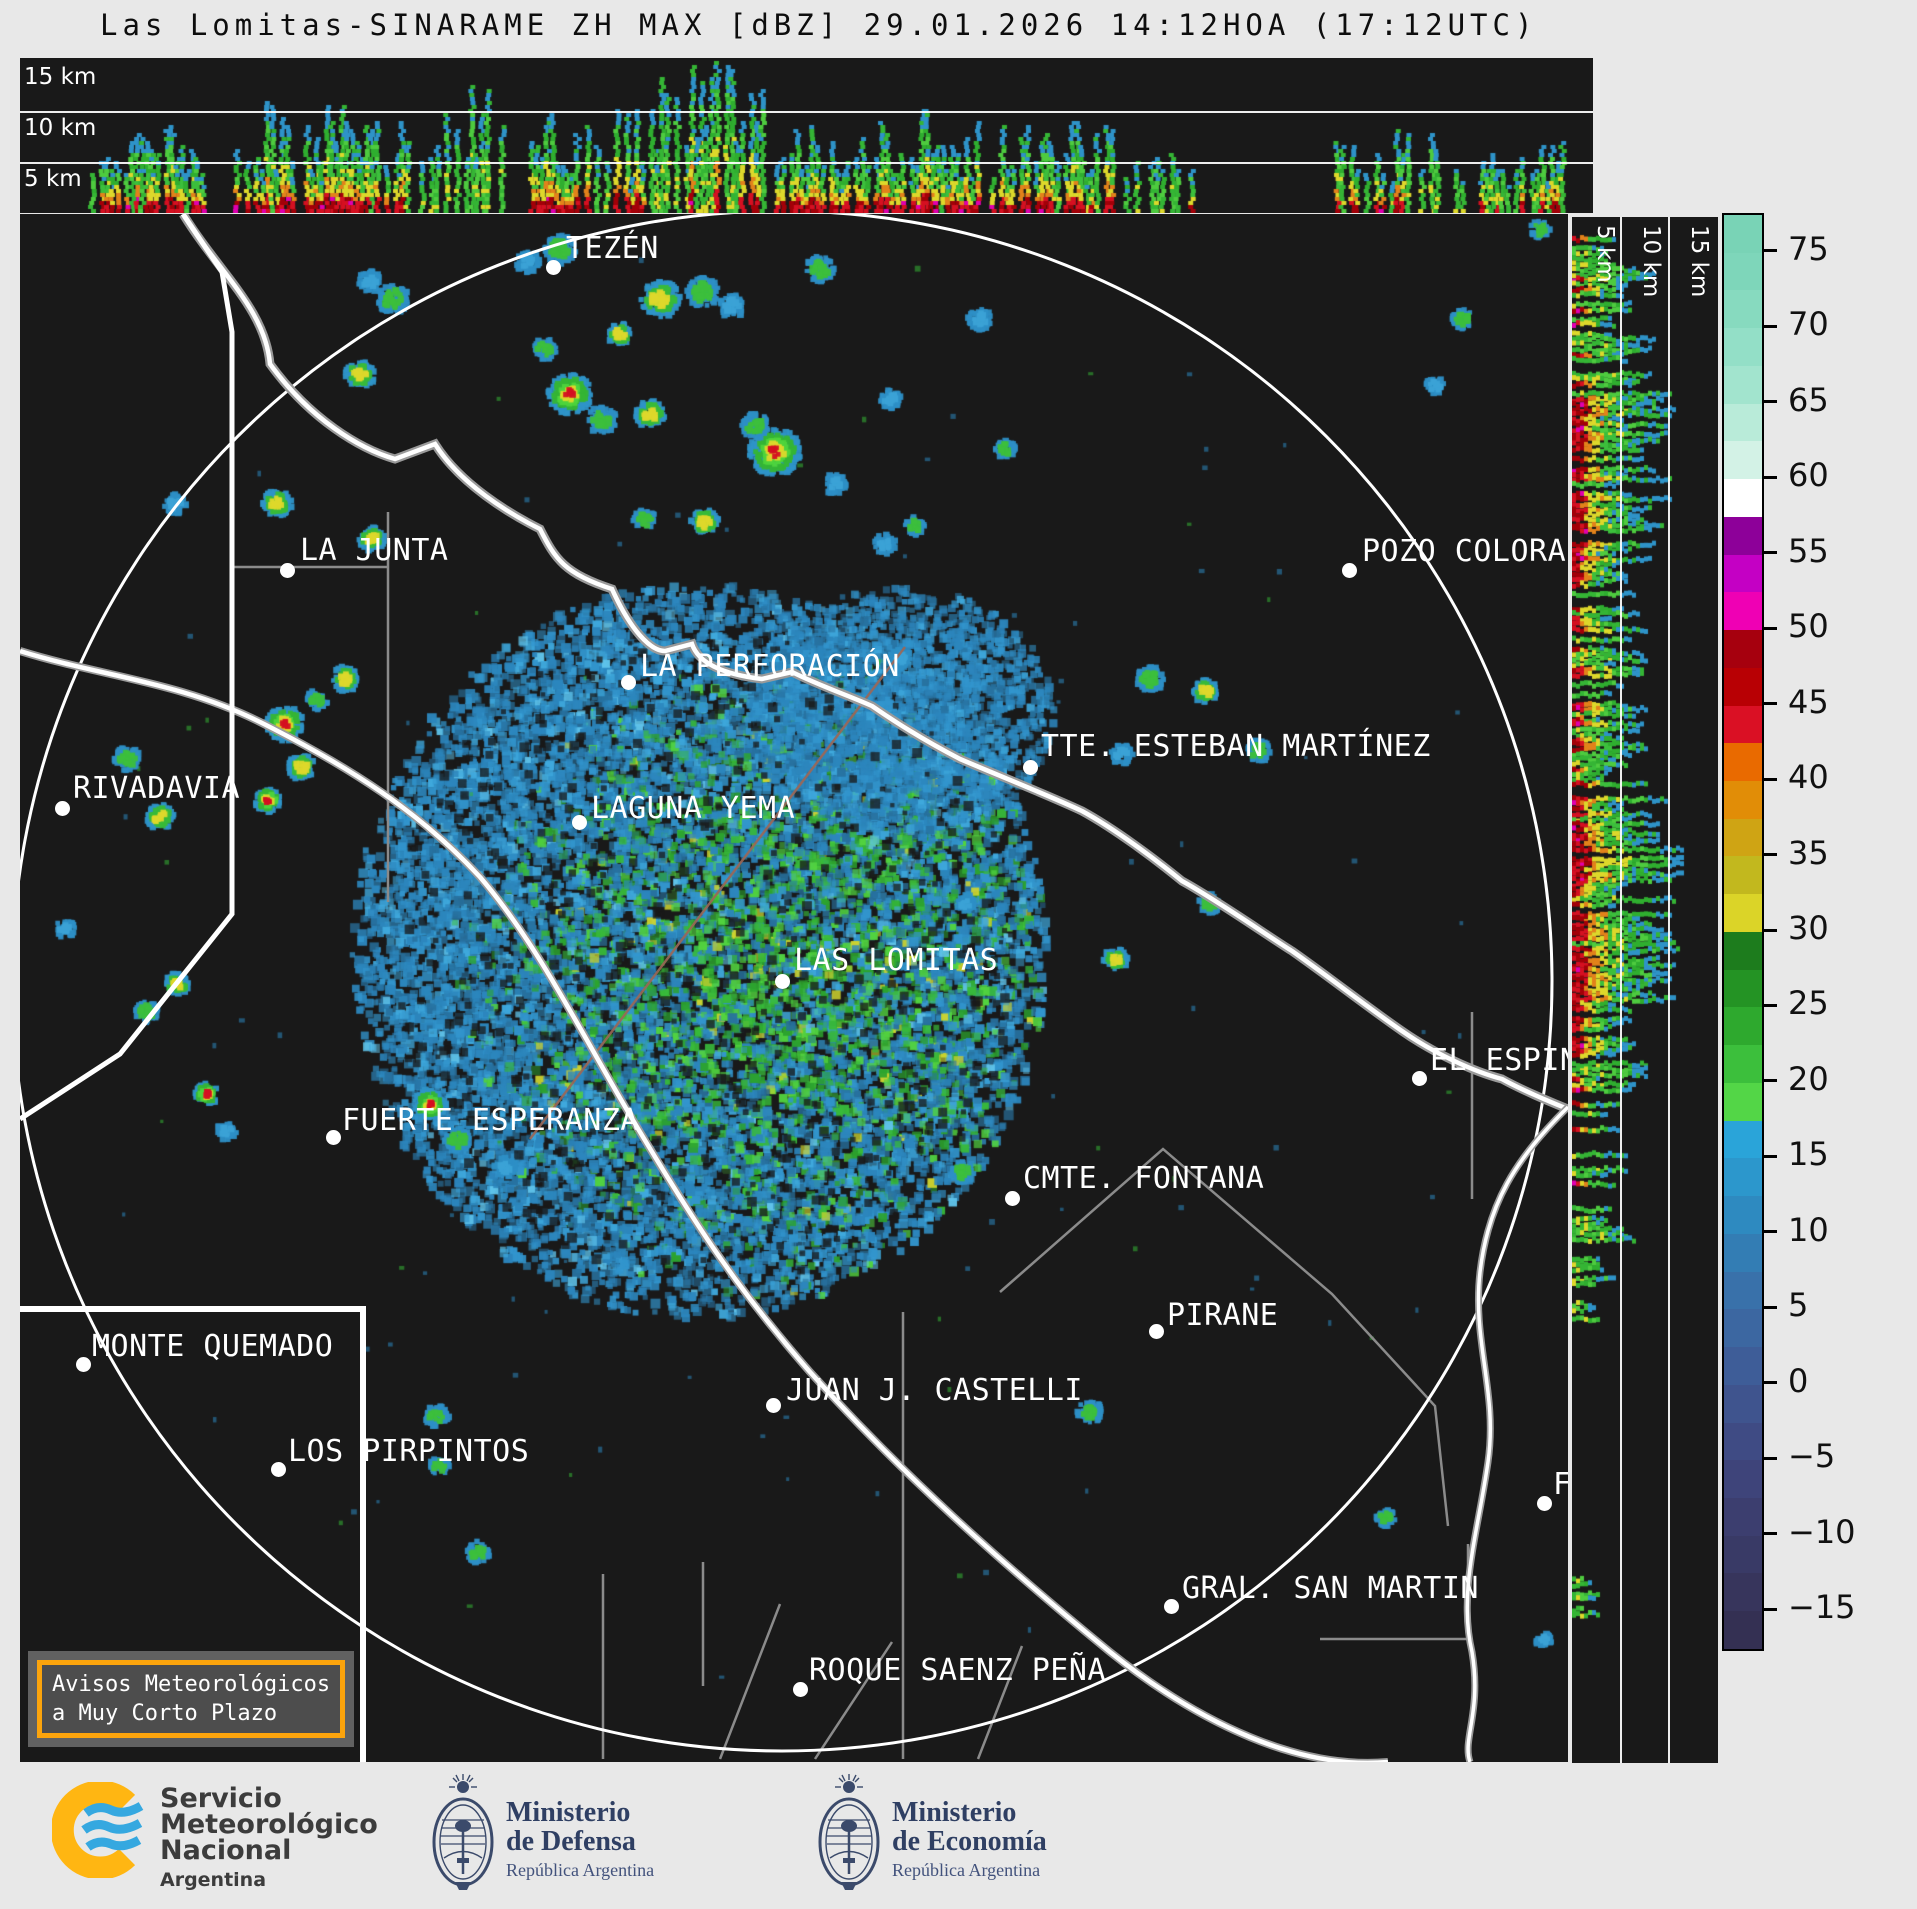 The width and height of the screenshot is (1917, 1909). I want to click on alert-line-2: a Muy Corto Plazo, so click(165, 1713).